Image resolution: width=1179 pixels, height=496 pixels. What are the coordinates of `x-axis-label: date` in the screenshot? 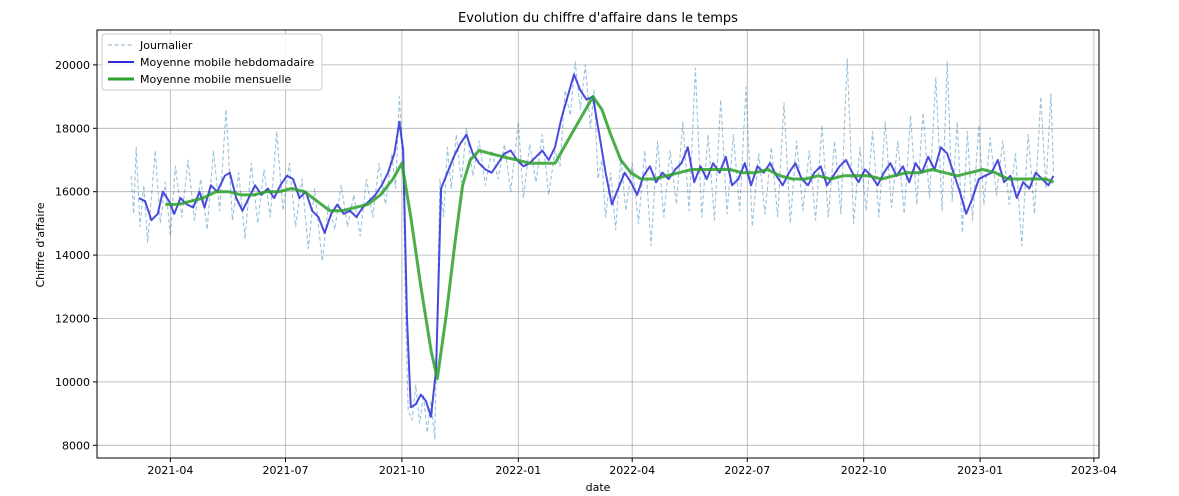 It's located at (598, 487).